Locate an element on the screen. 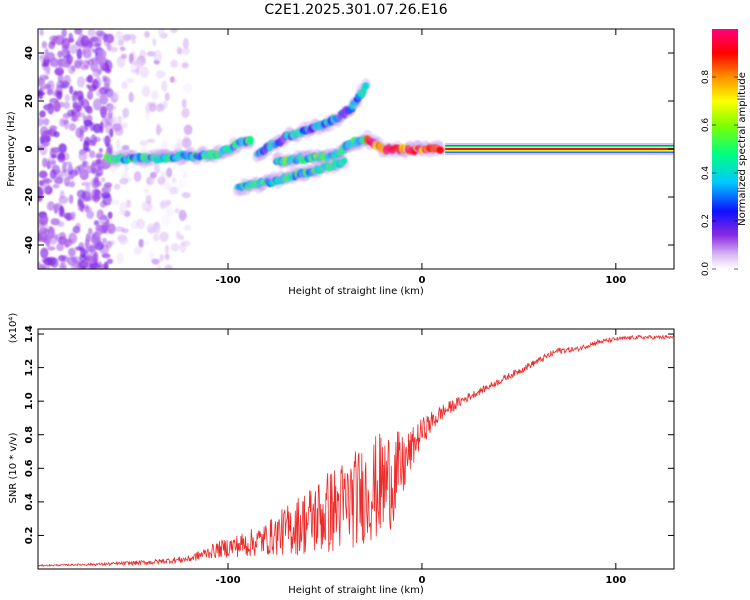 This screenshot has width=750, height=600. figure-title: C2E1.2025.301.07.26.E16 is located at coordinates (355, 10).